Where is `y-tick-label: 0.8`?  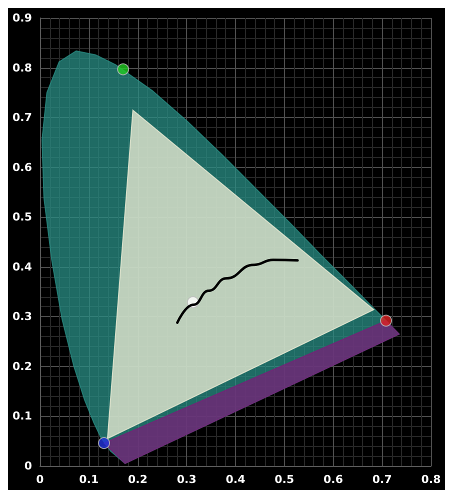 y-tick-label: 0.8 is located at coordinates (22, 67).